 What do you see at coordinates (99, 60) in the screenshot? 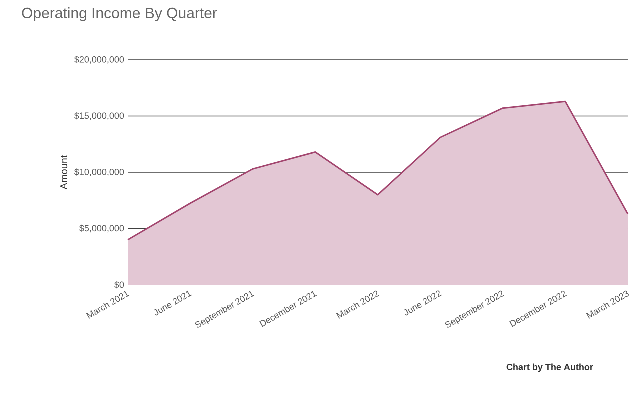
I see `y-tick-label: $20,000,000` at bounding box center [99, 60].